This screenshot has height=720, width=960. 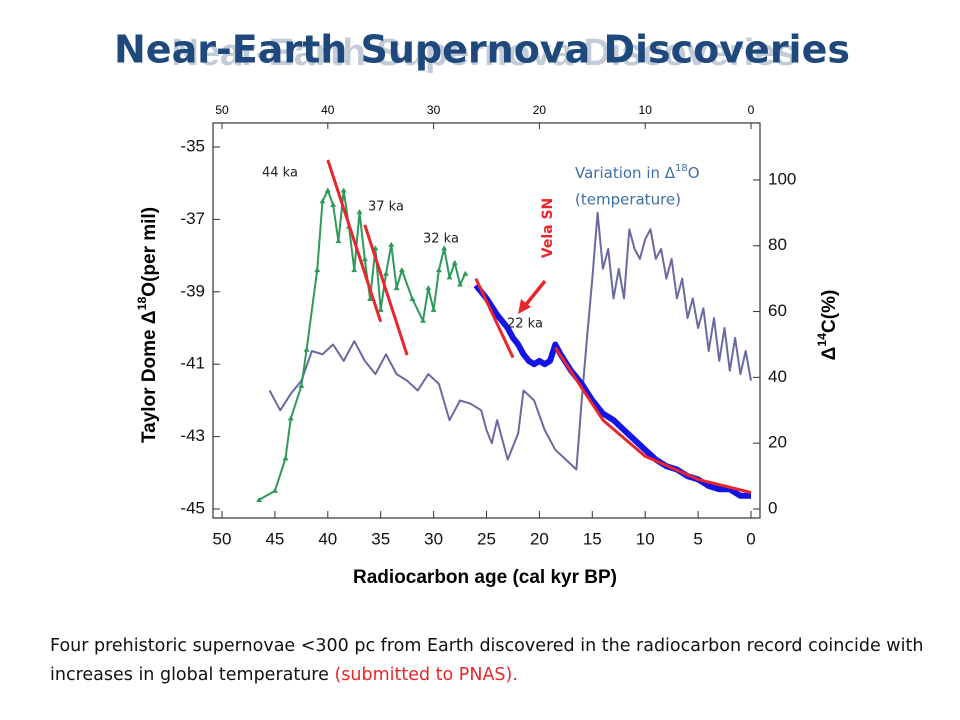 What do you see at coordinates (628, 200) in the screenshot?
I see `annotation: (temperature)` at bounding box center [628, 200].